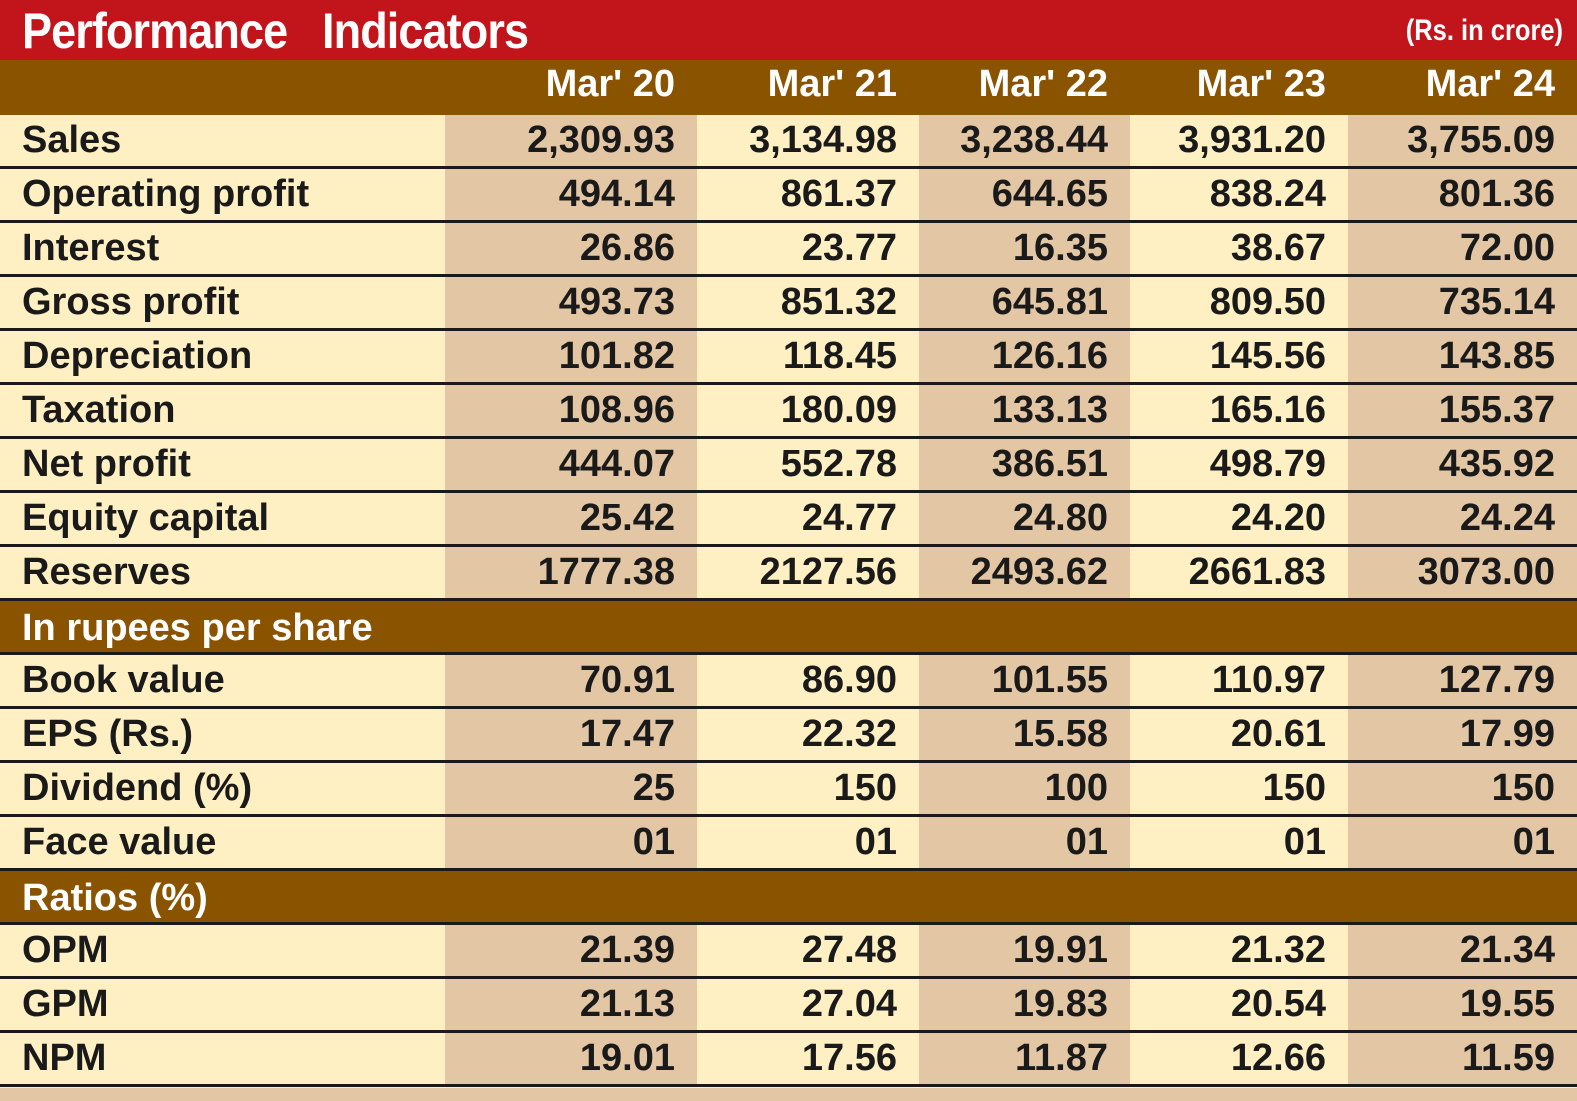  I want to click on table-cell: 100, so click(1024, 788).